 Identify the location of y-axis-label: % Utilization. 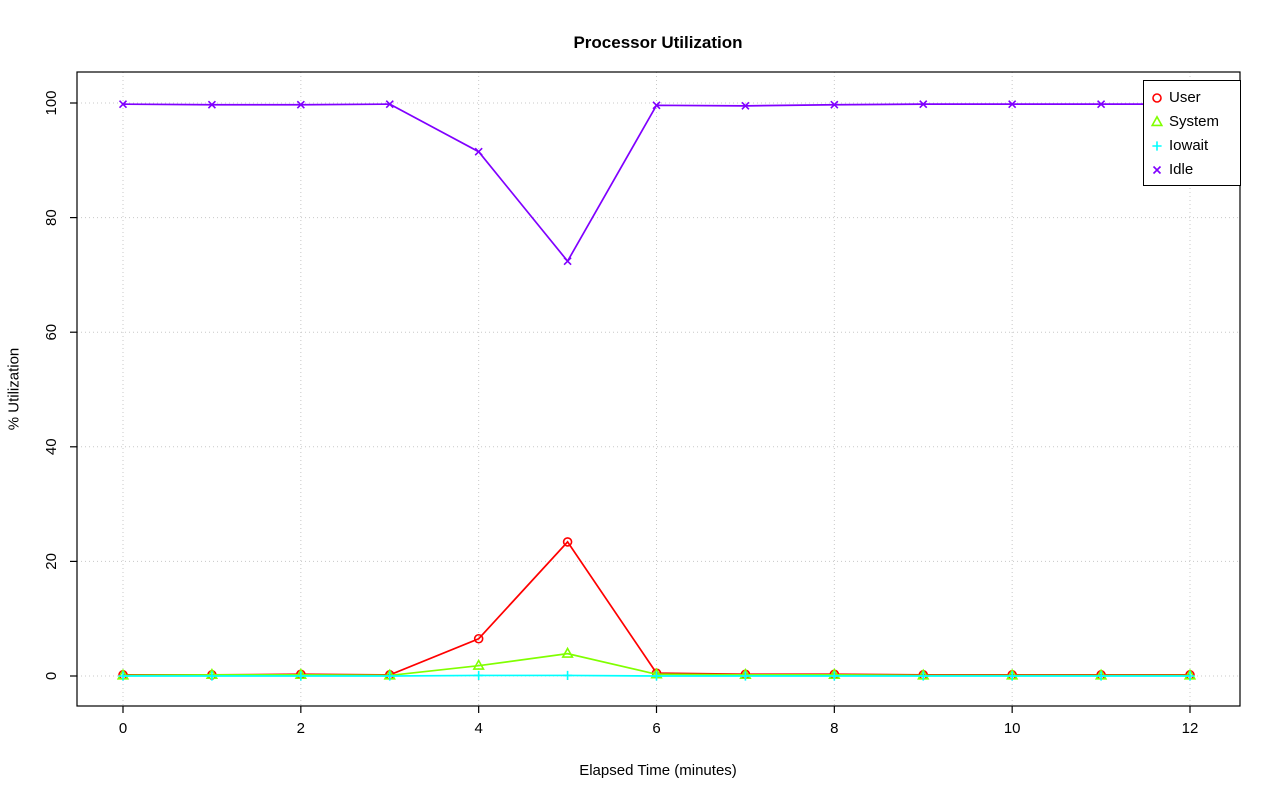
(14, 389).